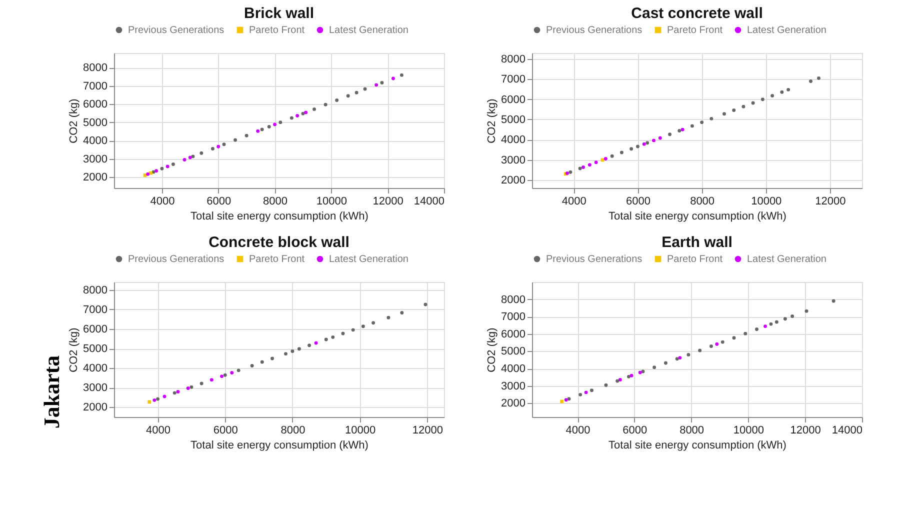  I want to click on x-tick-label: 14000, so click(847, 430).